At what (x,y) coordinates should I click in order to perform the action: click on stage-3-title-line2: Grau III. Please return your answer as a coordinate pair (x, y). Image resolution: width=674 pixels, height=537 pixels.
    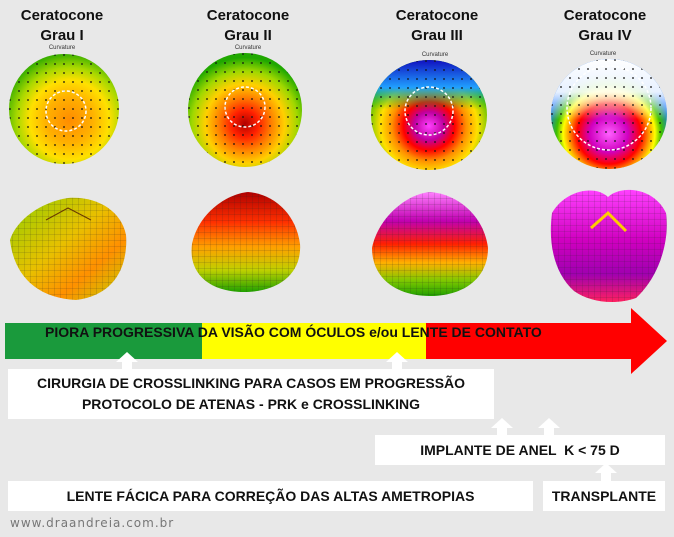
    Looking at the image, I should click on (437, 35).